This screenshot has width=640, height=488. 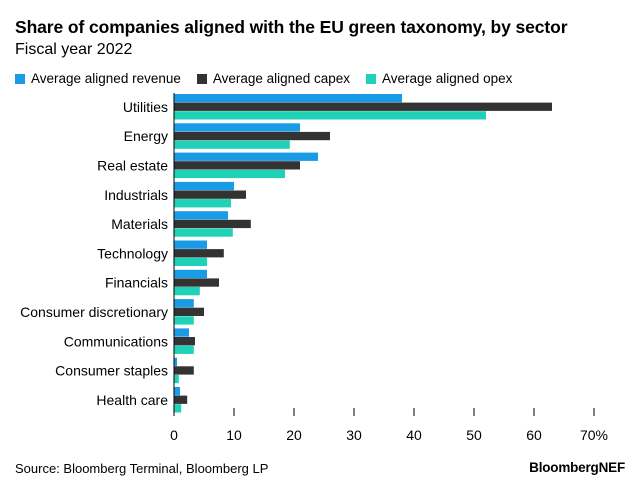 What do you see at coordinates (190, 244) in the screenshot?
I see `bar-technology-average-aligned-revenue` at bounding box center [190, 244].